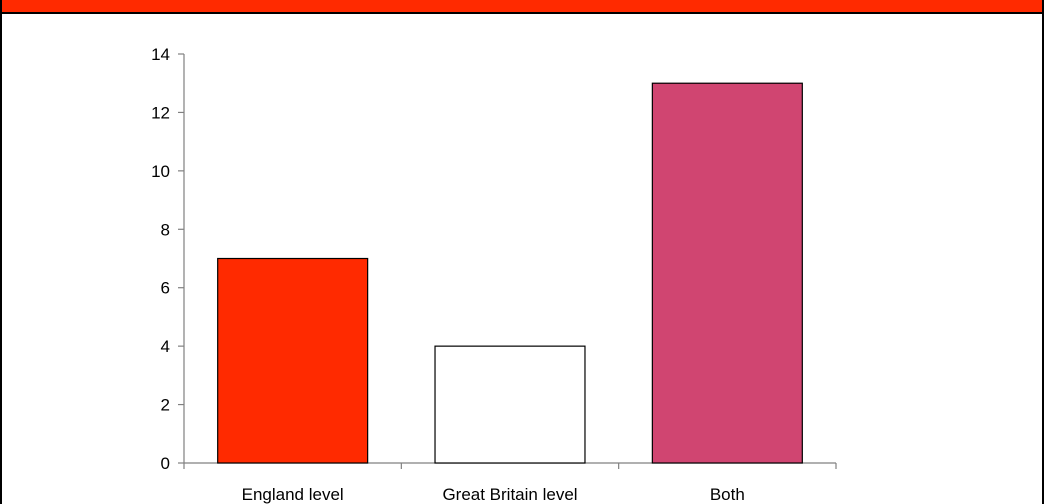  I want to click on y-tick-label: 6, so click(165, 288).